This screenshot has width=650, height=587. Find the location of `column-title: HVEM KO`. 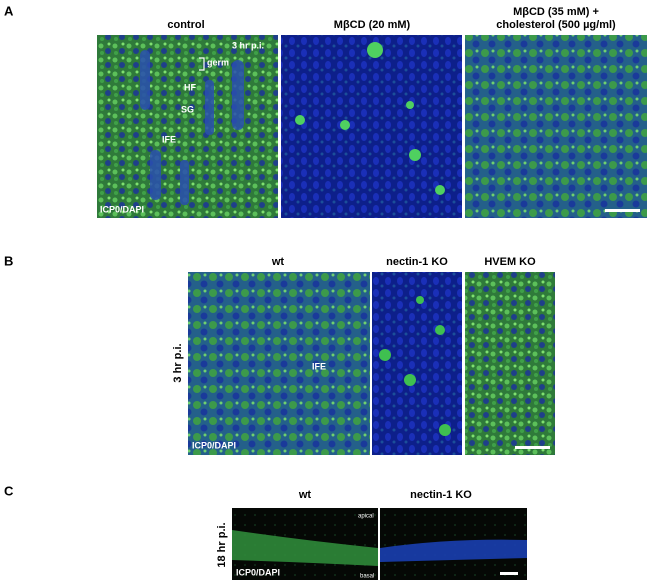

column-title: HVEM KO is located at coordinates (510, 262).